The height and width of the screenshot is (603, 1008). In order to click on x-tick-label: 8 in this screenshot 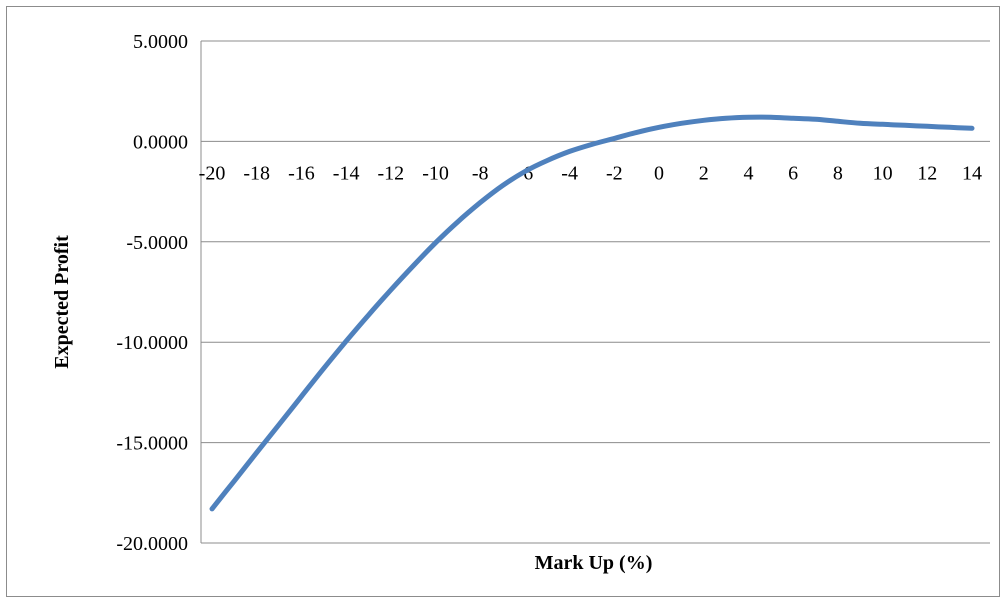, I will do `click(838, 173)`.